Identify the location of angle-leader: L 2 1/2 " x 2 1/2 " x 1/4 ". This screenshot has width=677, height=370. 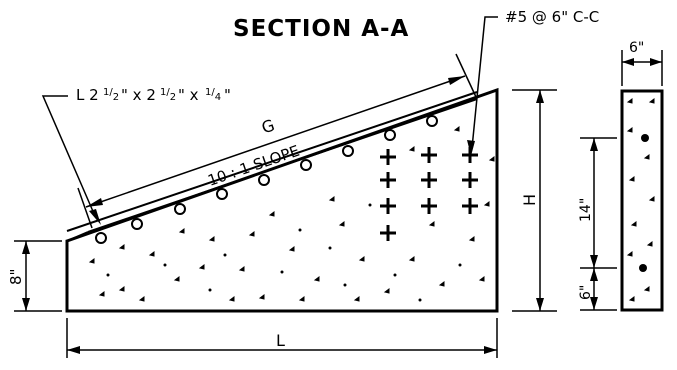
(136, 155).